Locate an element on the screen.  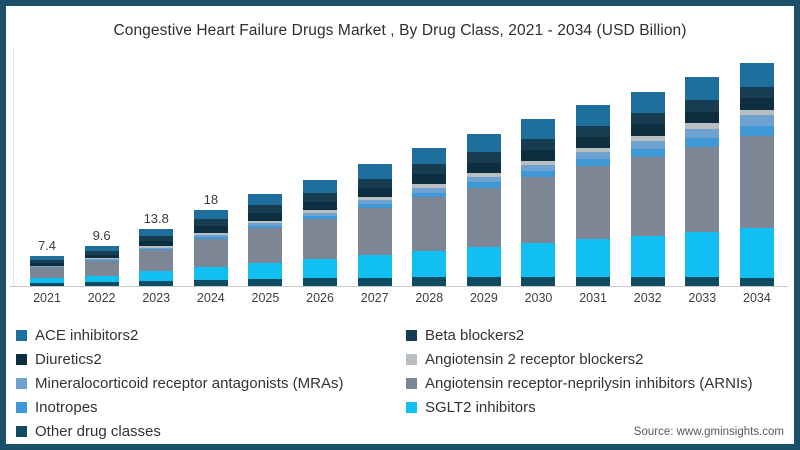
x-tick-label: 2033 is located at coordinates (702, 298).